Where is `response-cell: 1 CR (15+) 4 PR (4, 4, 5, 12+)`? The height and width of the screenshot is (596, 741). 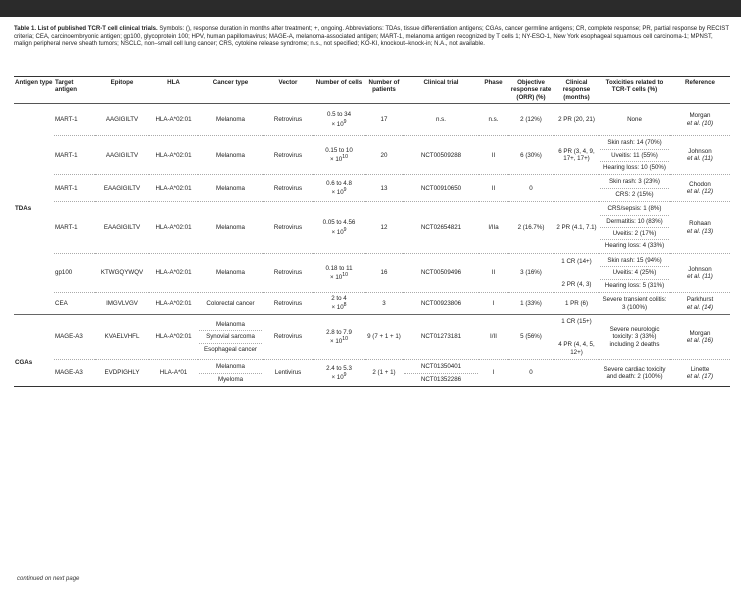 response-cell: 1 CR (15+) 4 PR (4, 4, 5, 12+) is located at coordinates (576, 337).